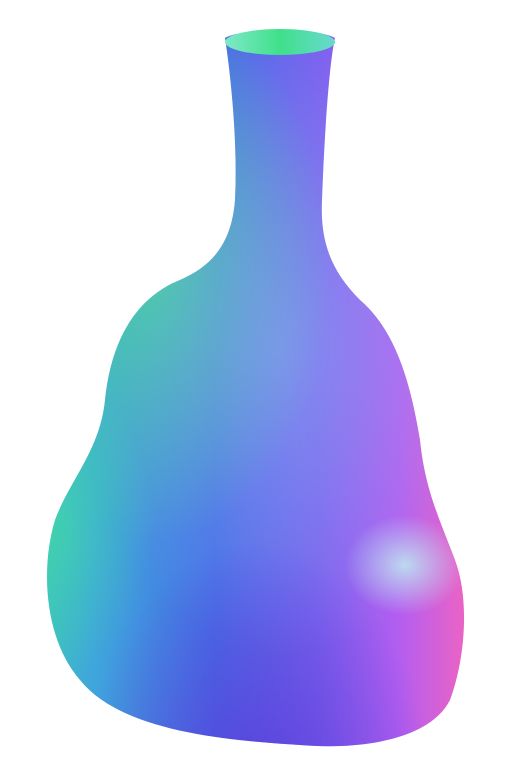 Image resolution: width=512 pixels, height=772 pixels. What do you see at coordinates (280, 42) in the screenshot?
I see `bottle-cap` at bounding box center [280, 42].